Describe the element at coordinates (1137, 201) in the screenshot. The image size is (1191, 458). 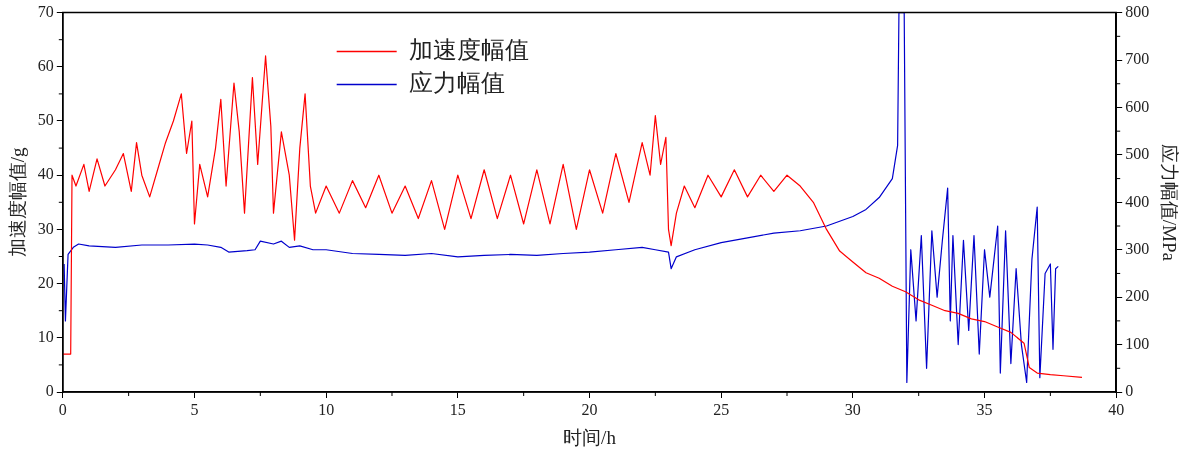
I see `y2-tick-label: 400` at that location.